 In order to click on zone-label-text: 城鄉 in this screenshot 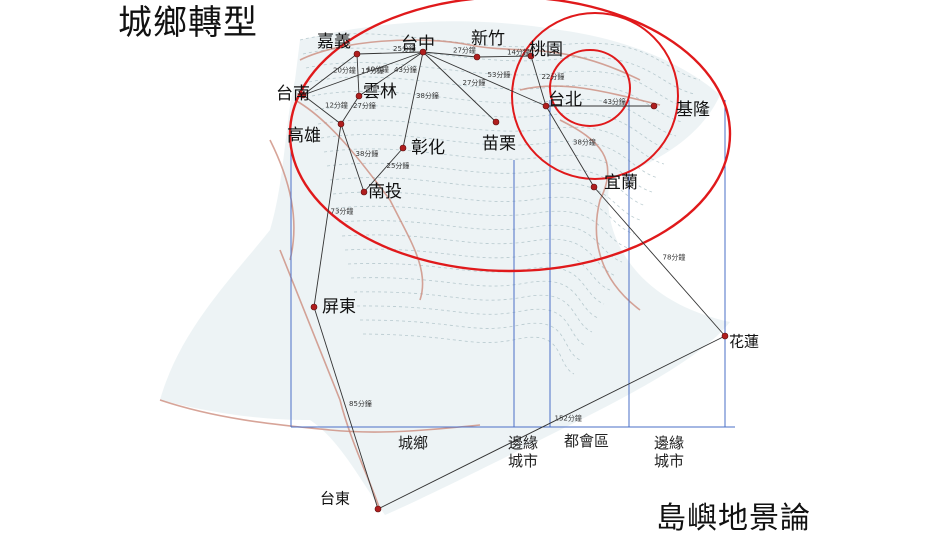, I will do `click(413, 443)`.